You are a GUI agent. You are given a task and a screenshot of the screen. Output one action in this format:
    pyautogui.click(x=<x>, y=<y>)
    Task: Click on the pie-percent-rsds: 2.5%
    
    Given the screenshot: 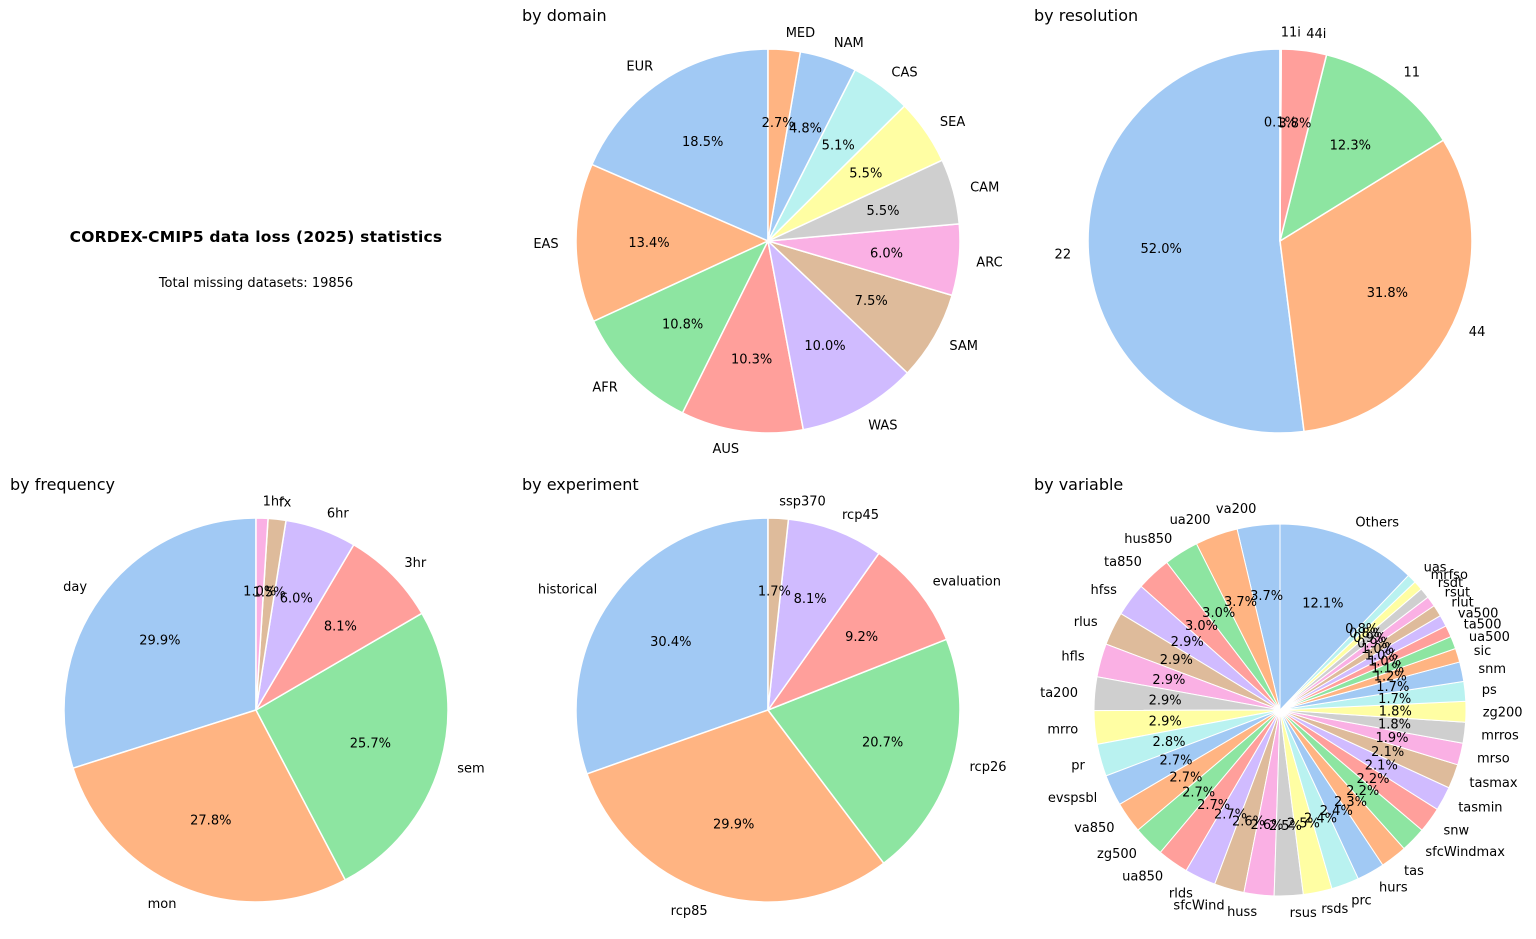 What is the action you would take?
    pyautogui.click(x=1303, y=823)
    